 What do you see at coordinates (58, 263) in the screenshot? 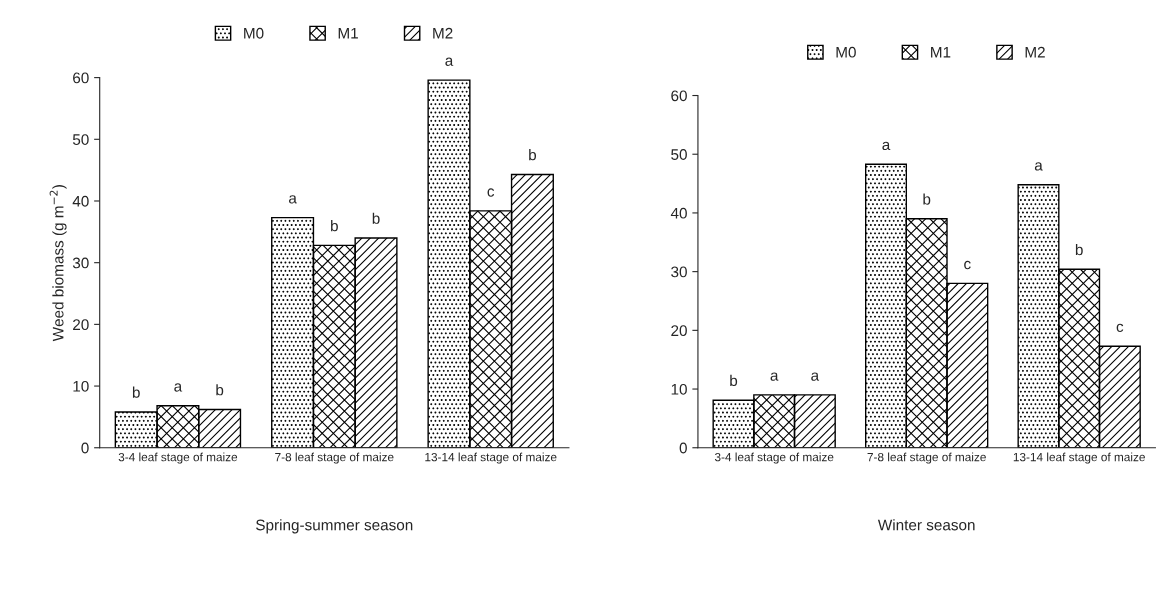
I see `y-axis-title: Weed biomass (g m$^{−2}$)` at bounding box center [58, 263].